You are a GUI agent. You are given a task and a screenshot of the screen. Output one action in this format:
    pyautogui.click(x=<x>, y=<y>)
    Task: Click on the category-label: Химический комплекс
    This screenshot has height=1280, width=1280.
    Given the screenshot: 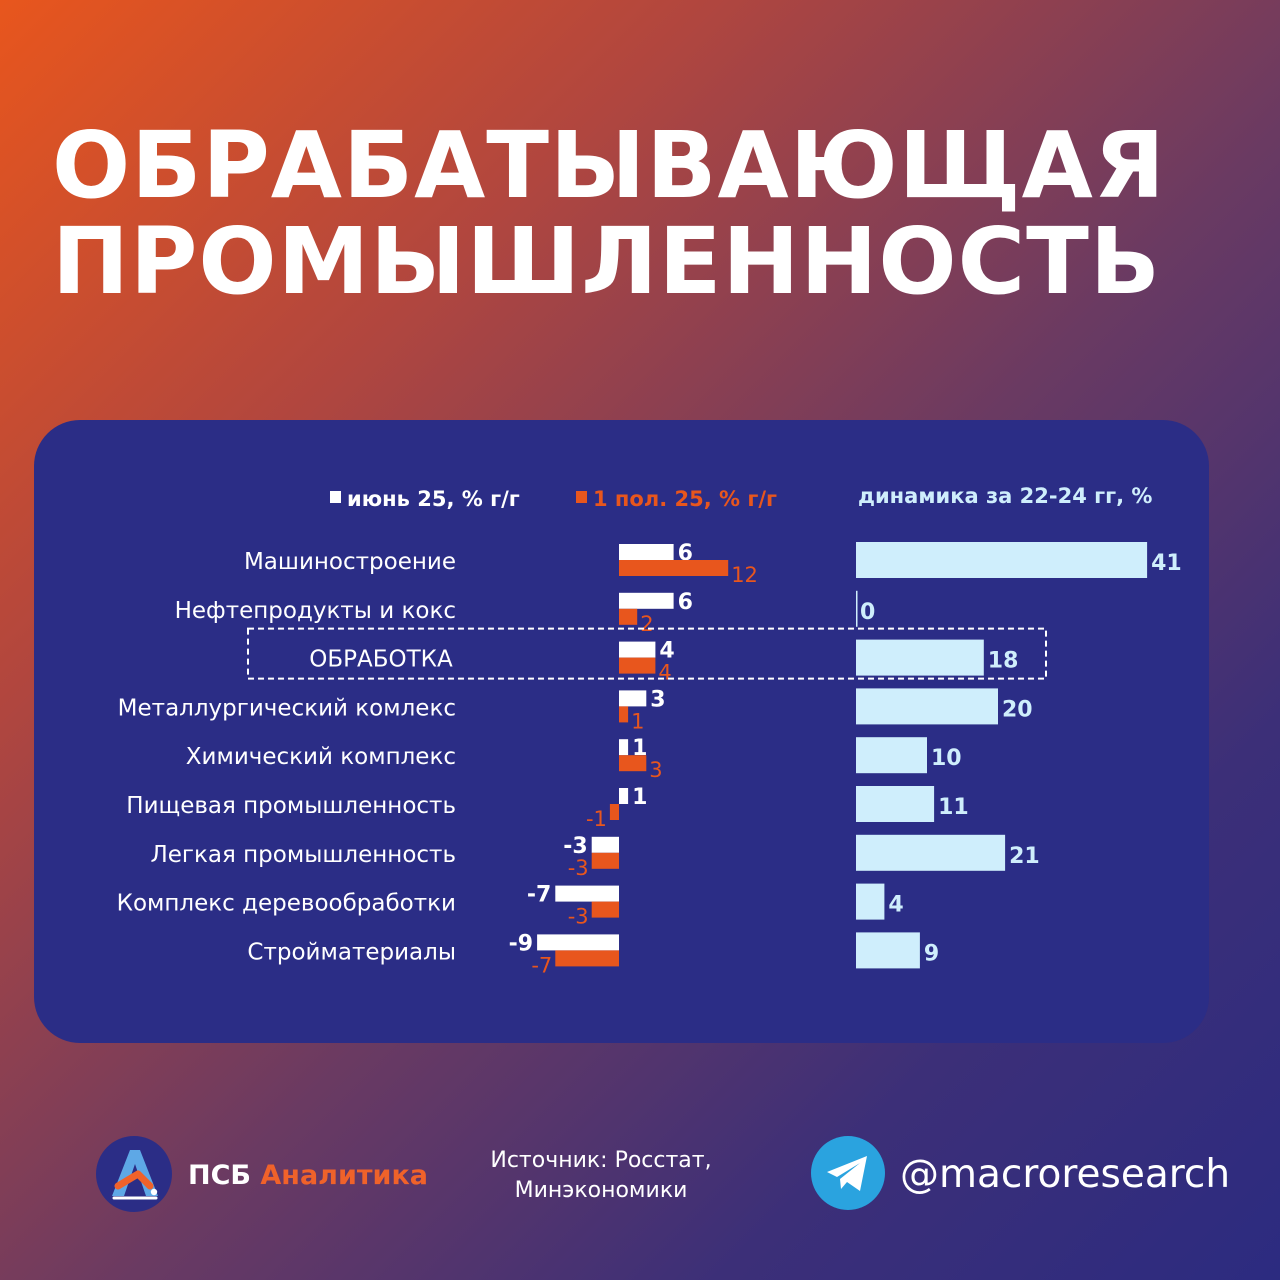 What is the action you would take?
    pyautogui.click(x=321, y=757)
    